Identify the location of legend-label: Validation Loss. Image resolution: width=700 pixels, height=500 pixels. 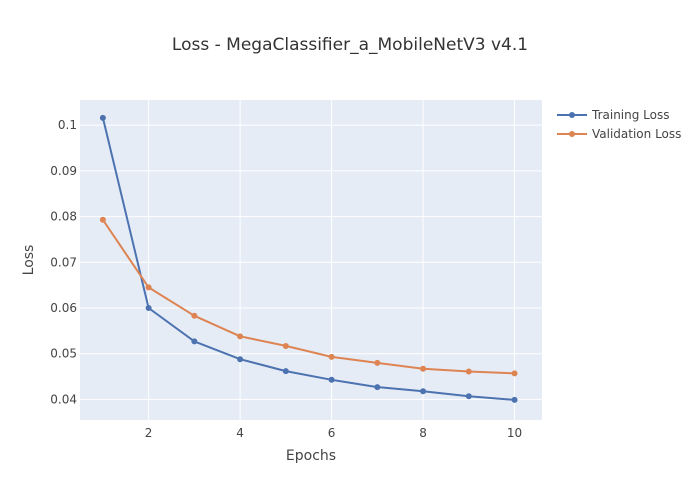
(636, 134).